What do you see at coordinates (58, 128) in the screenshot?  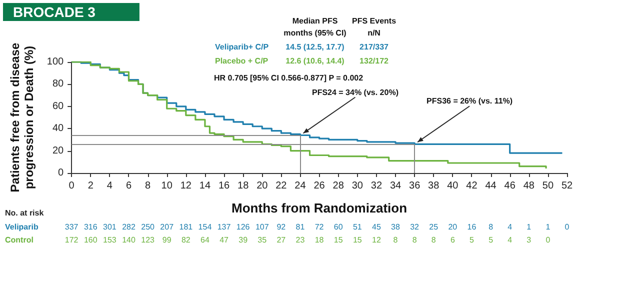 I see `y-tick-label: 40` at bounding box center [58, 128].